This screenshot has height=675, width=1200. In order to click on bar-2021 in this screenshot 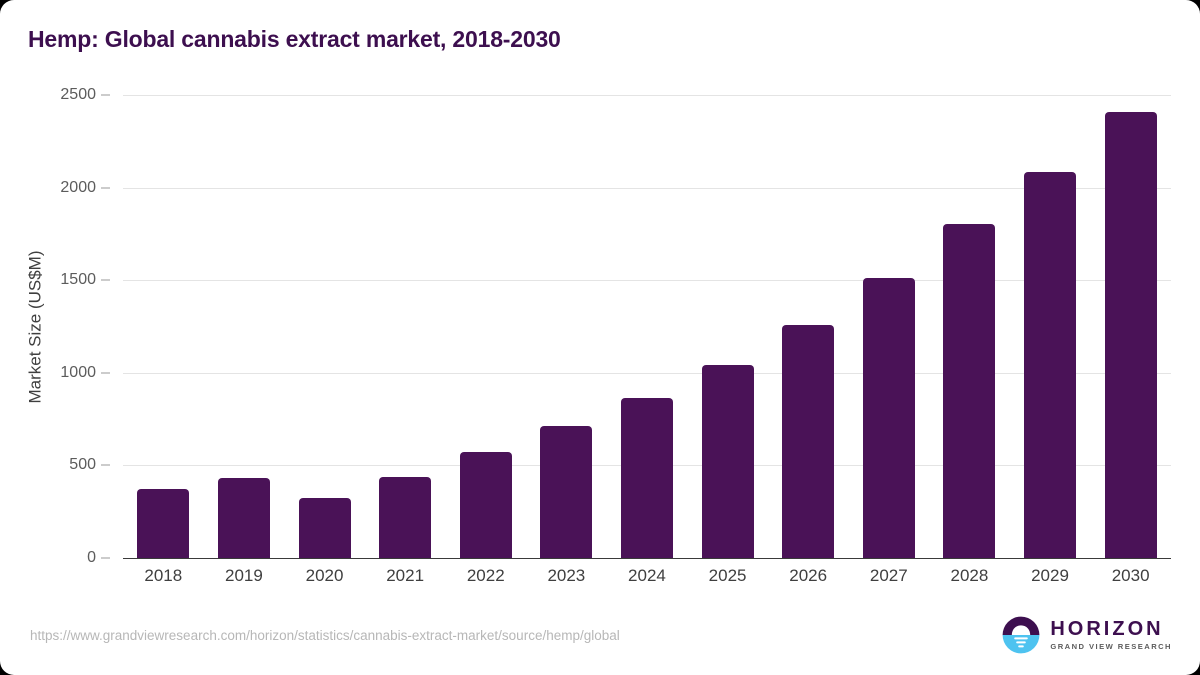, I will do `click(405, 517)`.